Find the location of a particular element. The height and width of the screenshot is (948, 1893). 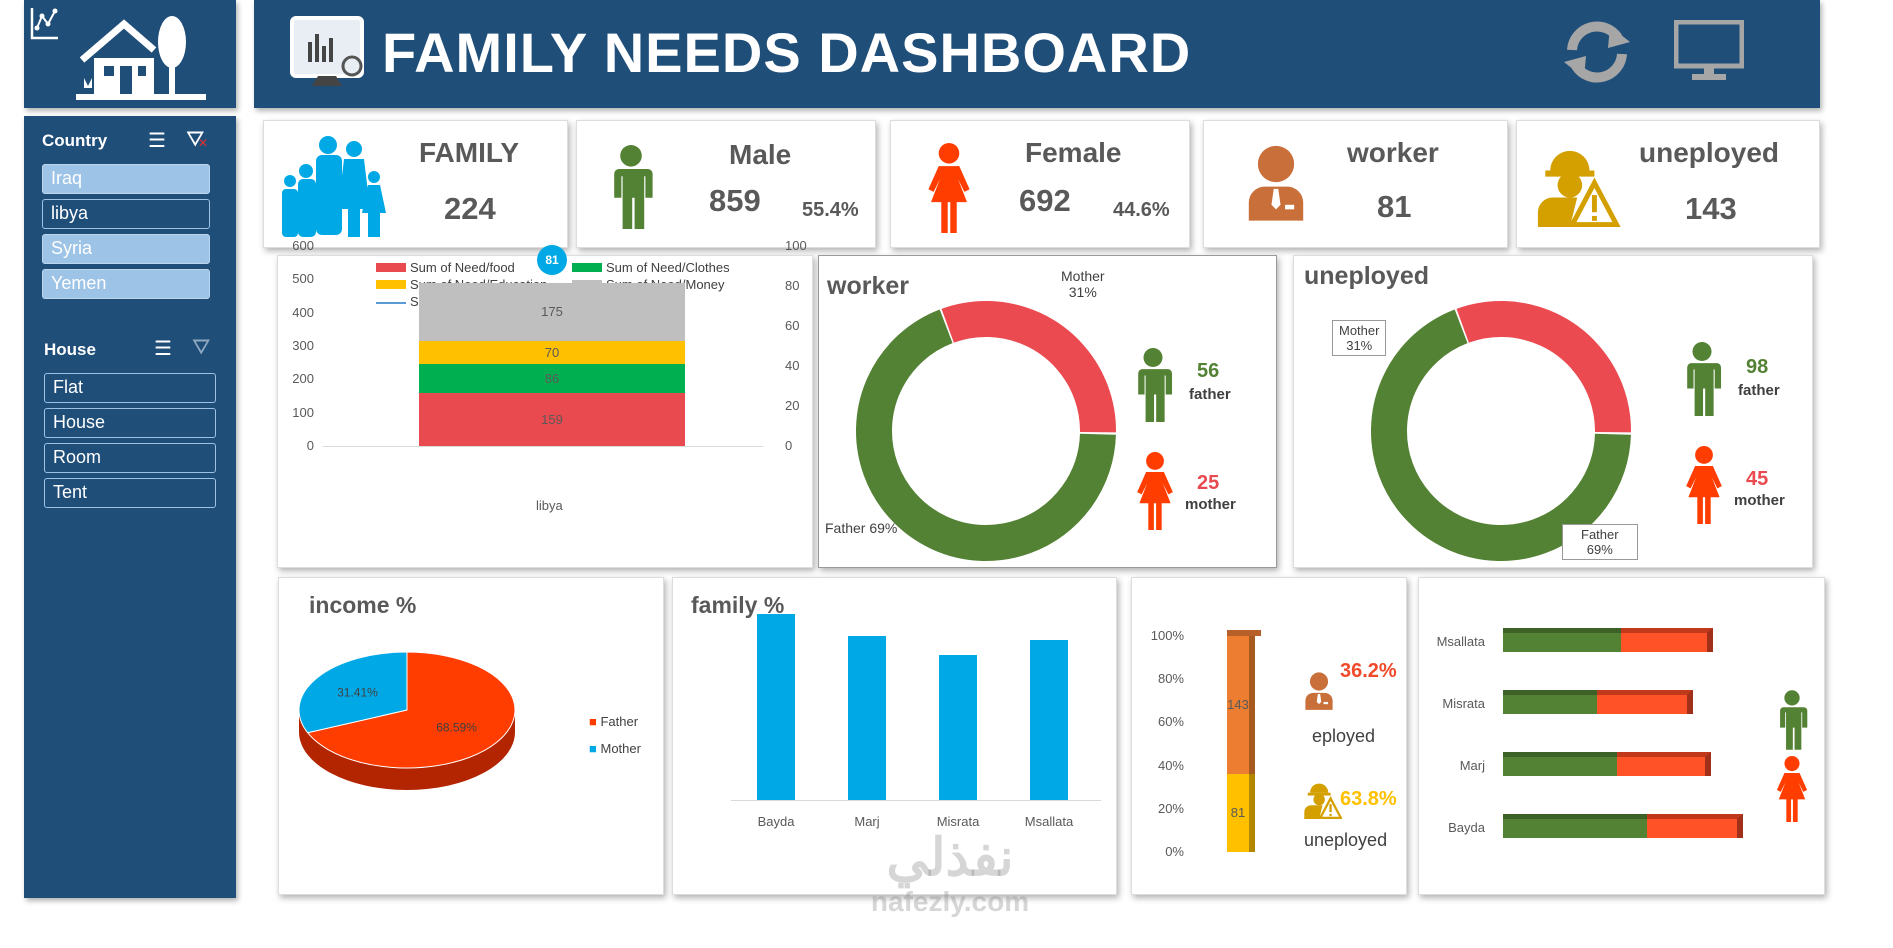

y-category-label: Misrata is located at coordinates (1463, 703).